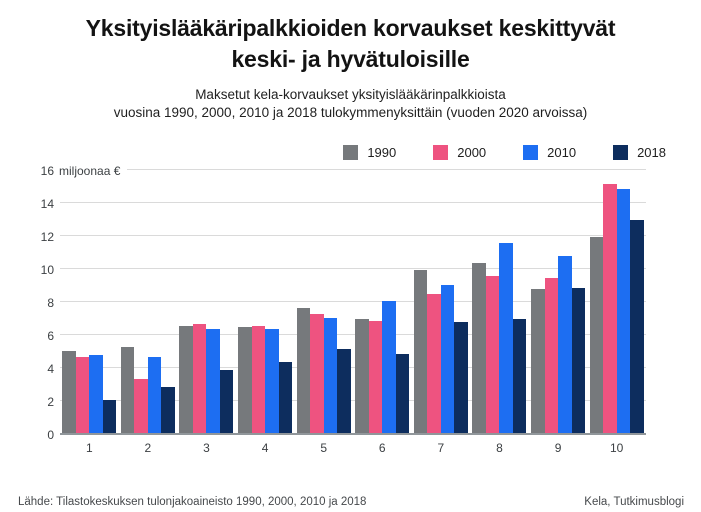 This screenshot has width=701, height=512. What do you see at coordinates (441, 448) in the screenshot?
I see `x-tick-label-7: 7` at bounding box center [441, 448].